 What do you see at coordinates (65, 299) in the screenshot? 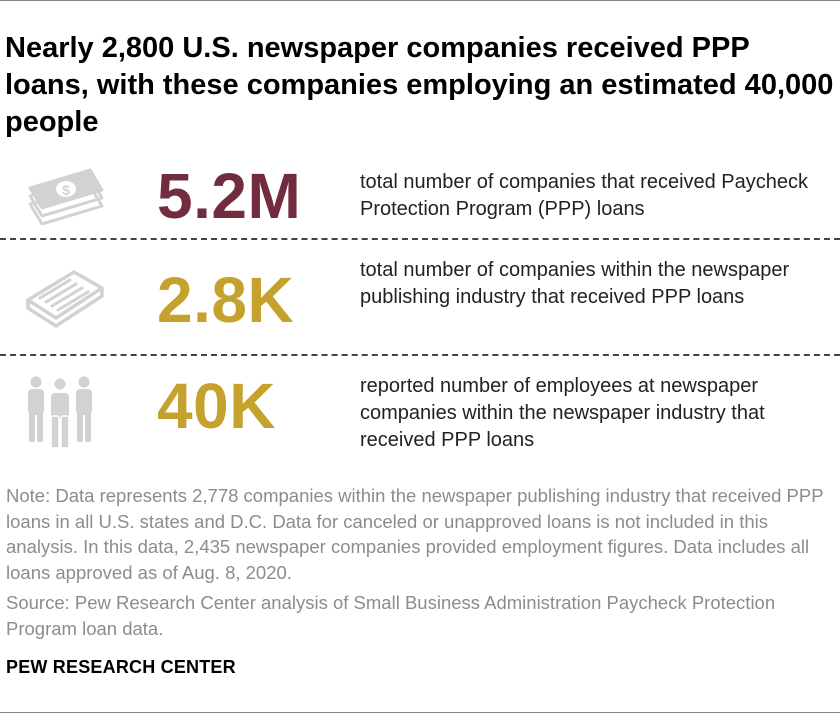
I see `newspaper-icon` at bounding box center [65, 299].